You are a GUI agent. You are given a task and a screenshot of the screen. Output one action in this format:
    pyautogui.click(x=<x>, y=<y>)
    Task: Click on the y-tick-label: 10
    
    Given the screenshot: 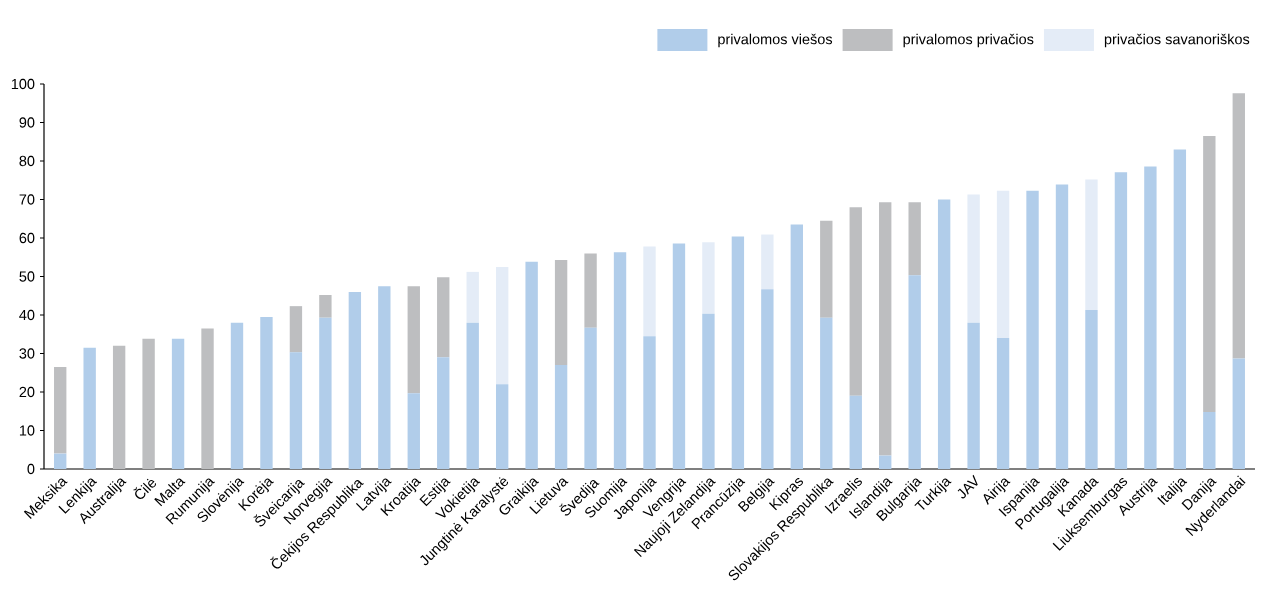 What is the action you would take?
    pyautogui.click(x=27, y=430)
    